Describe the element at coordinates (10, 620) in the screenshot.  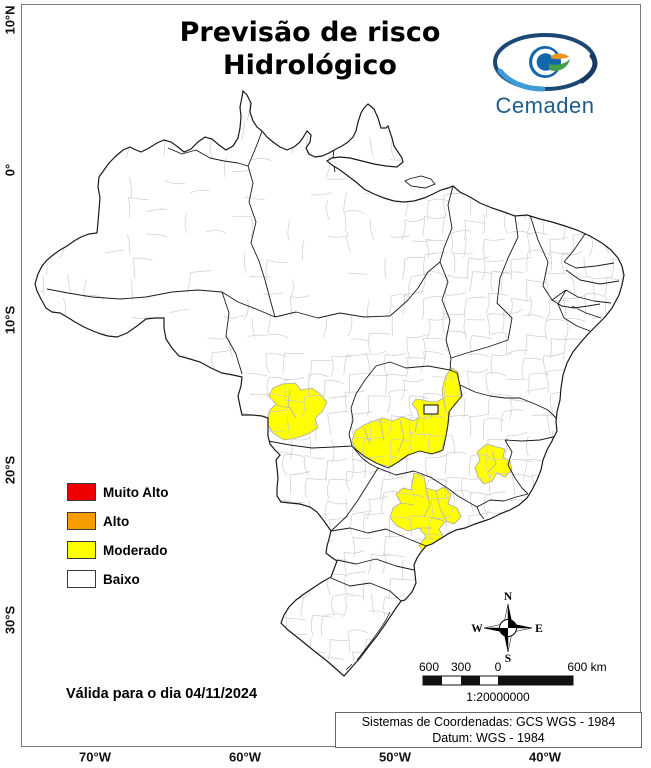
I see `lat-label-30s: 30°S` at that location.